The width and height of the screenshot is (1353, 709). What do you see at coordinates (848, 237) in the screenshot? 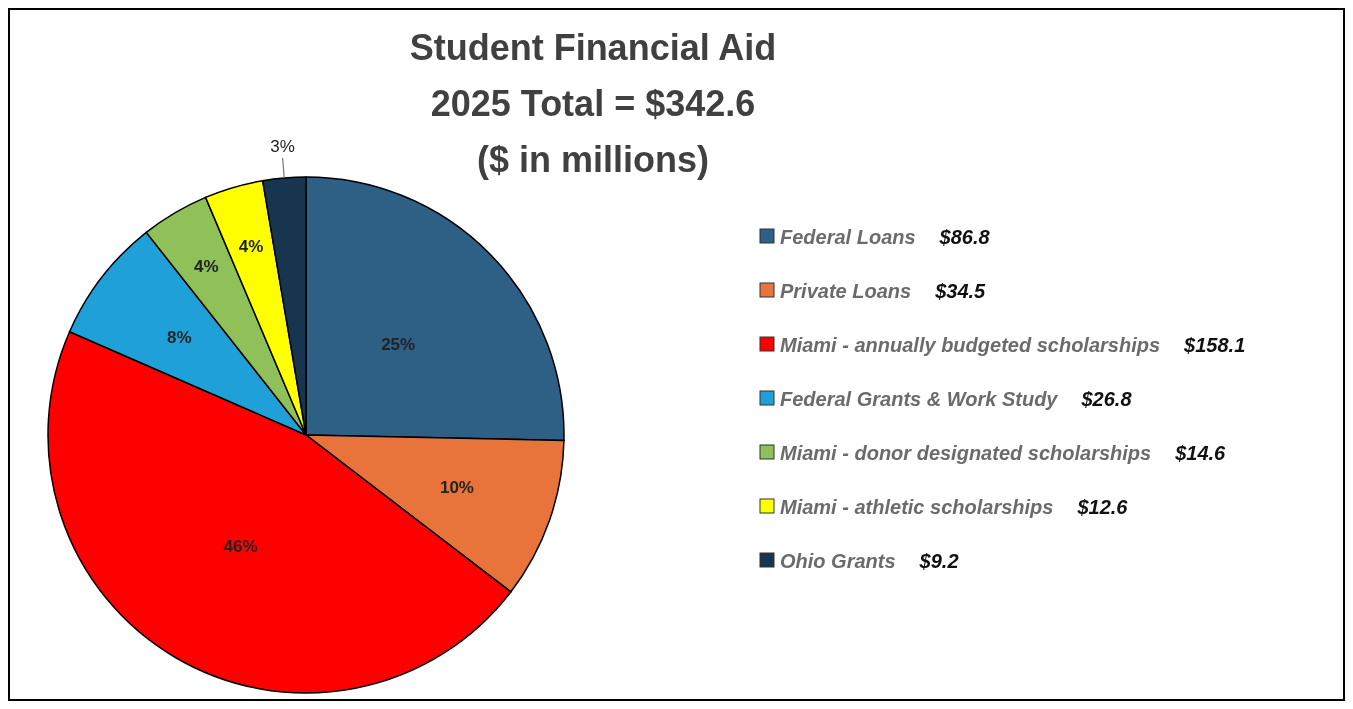
I see `legend-label: Federal Loans` at bounding box center [848, 237].